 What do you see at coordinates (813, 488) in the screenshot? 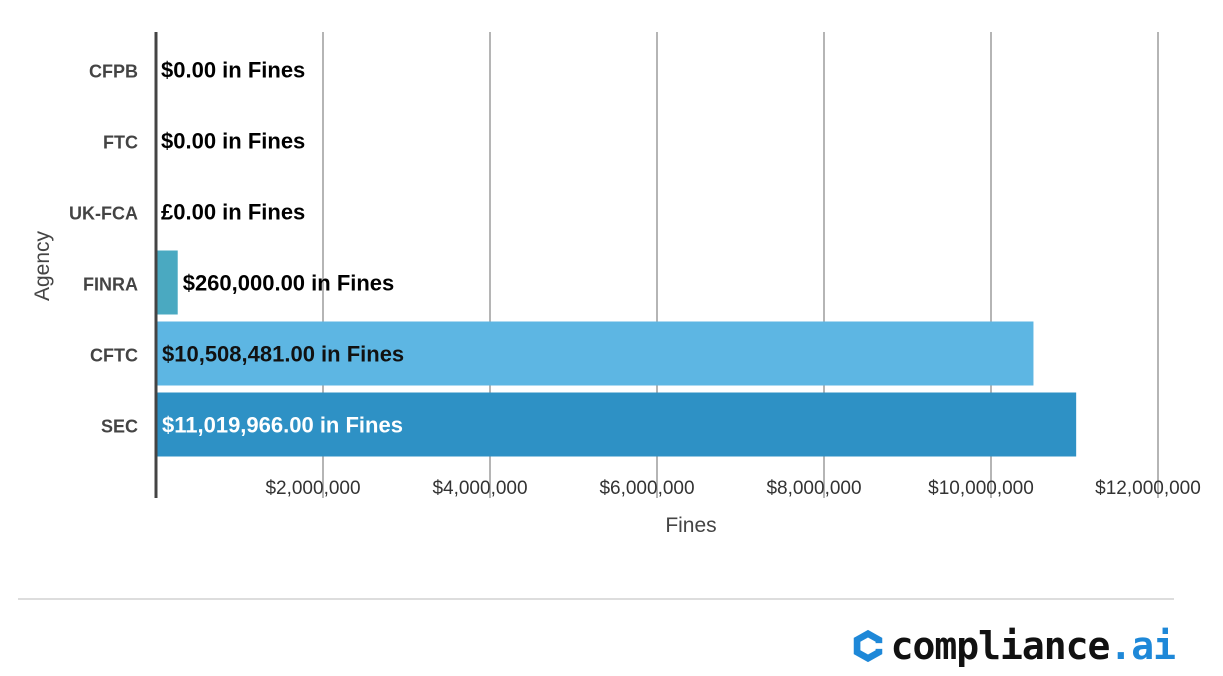
I see `x-tick-label-3: $8,000,000` at bounding box center [813, 488].